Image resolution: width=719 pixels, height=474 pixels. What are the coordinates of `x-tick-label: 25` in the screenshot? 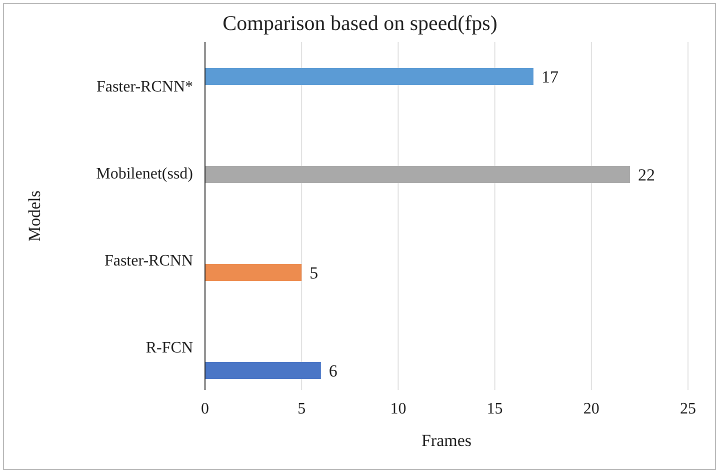 It's located at (688, 409).